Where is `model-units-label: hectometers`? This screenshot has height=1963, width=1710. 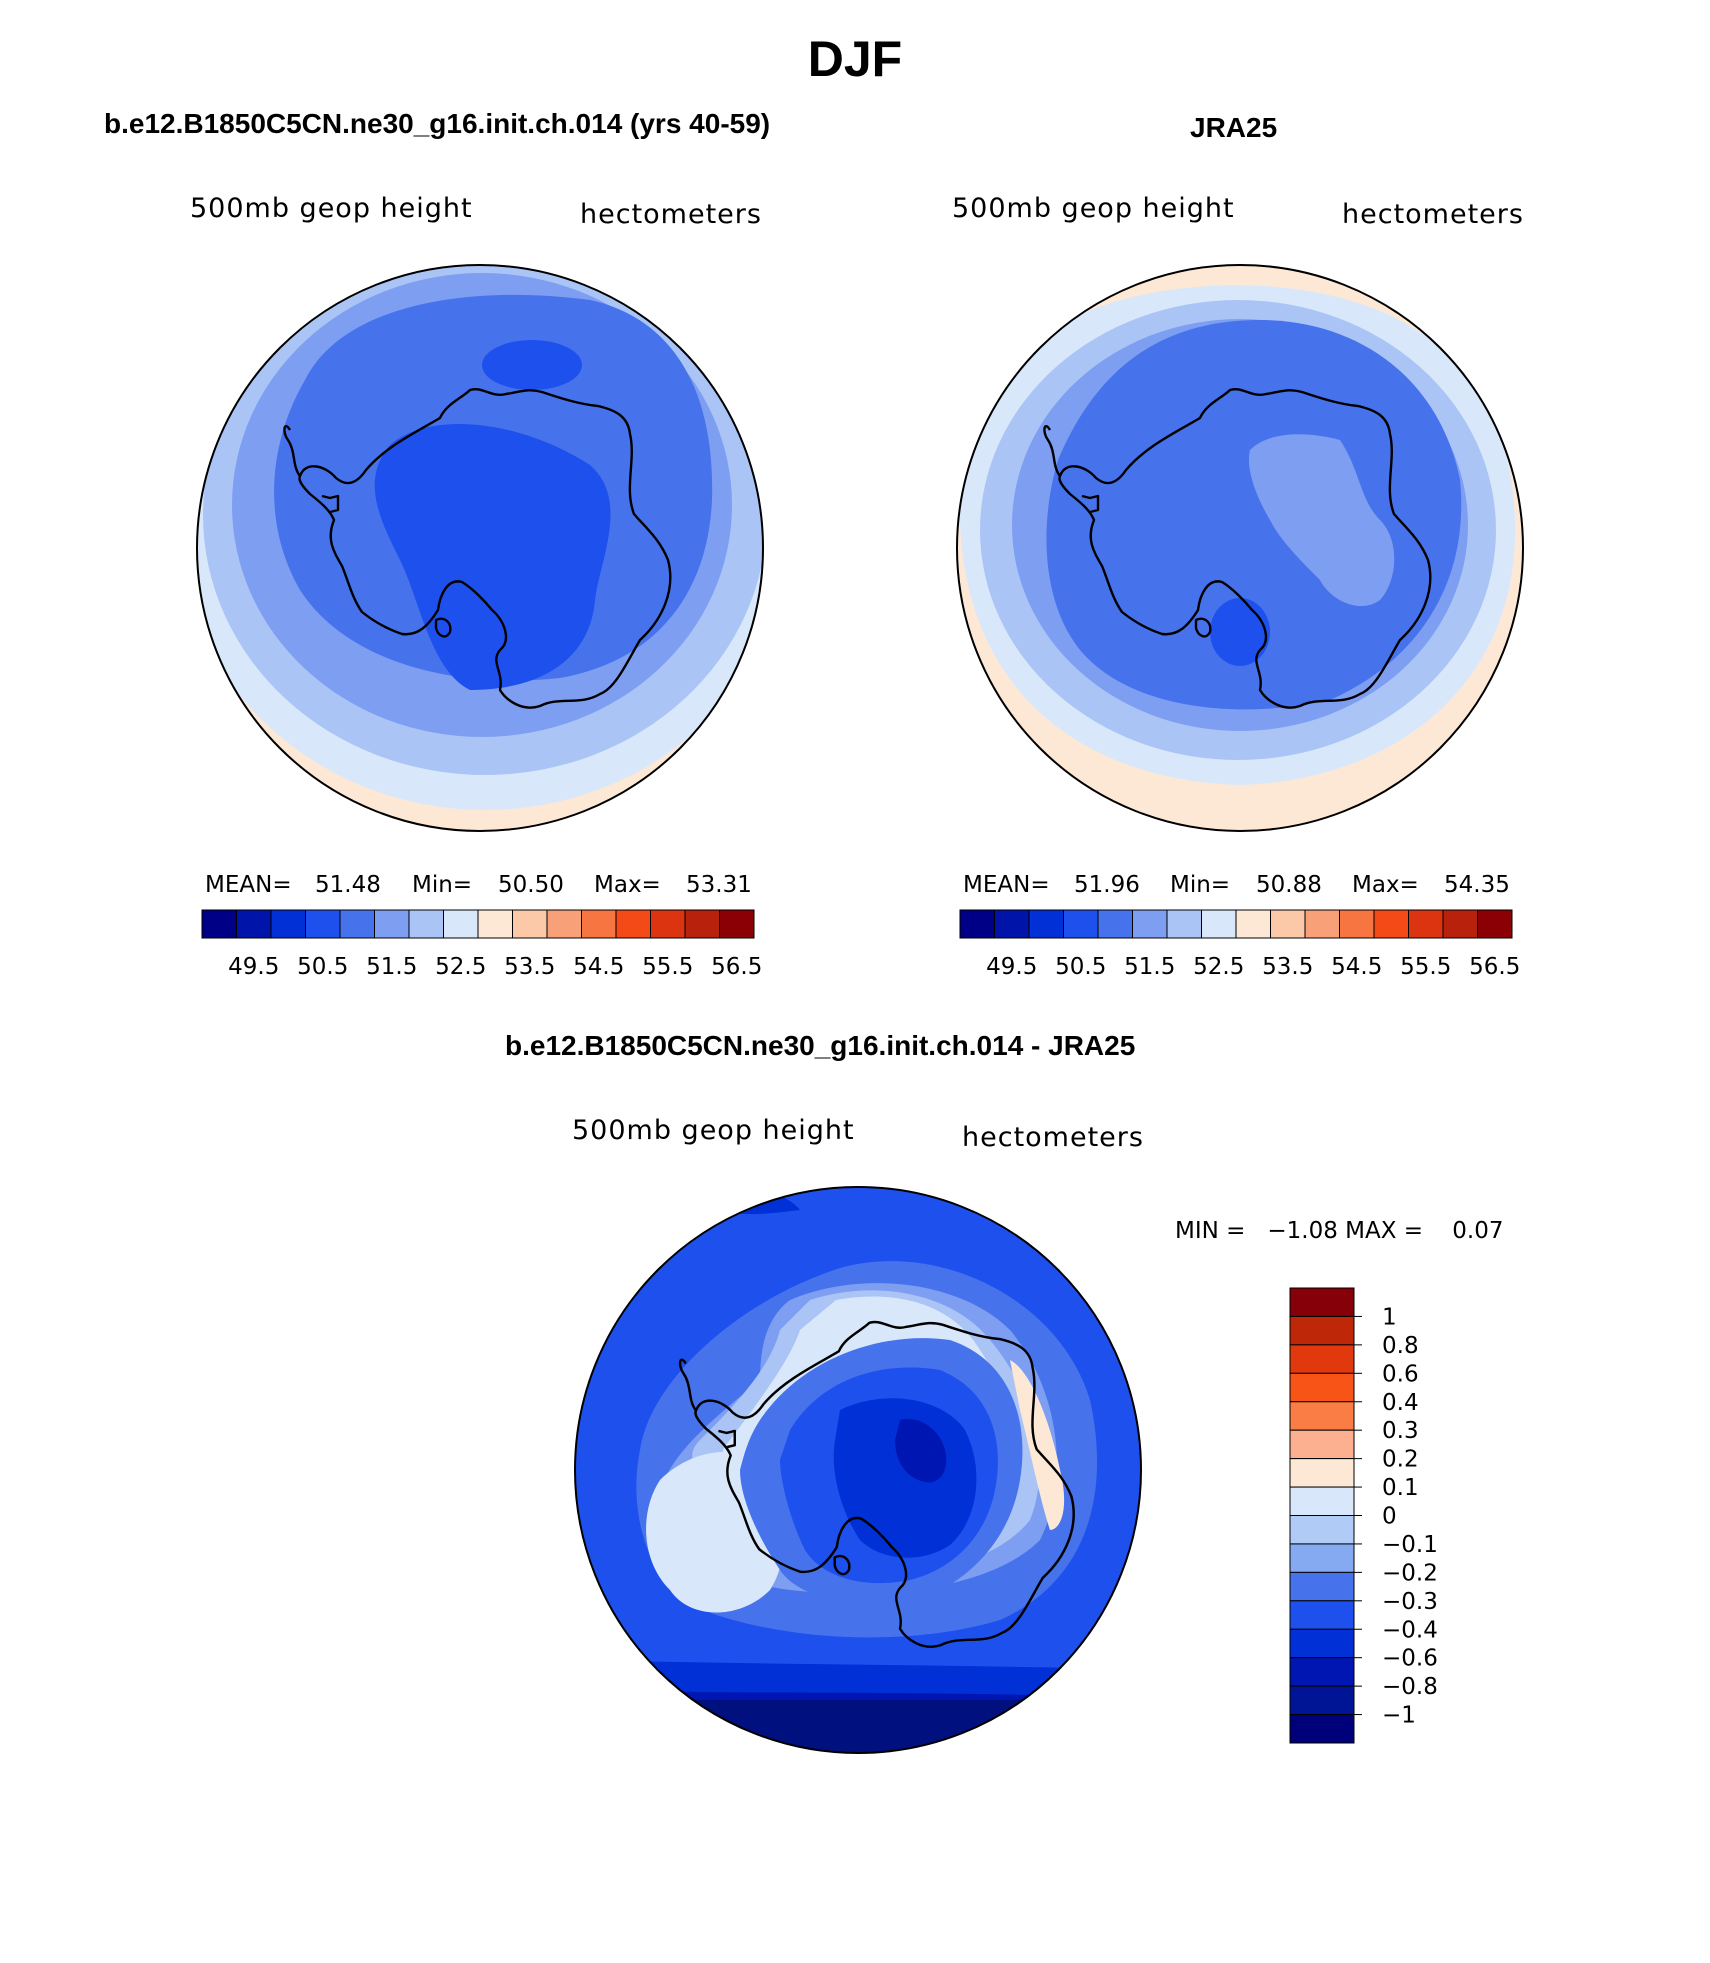
model-units-label: hectometers is located at coordinates (671, 214).